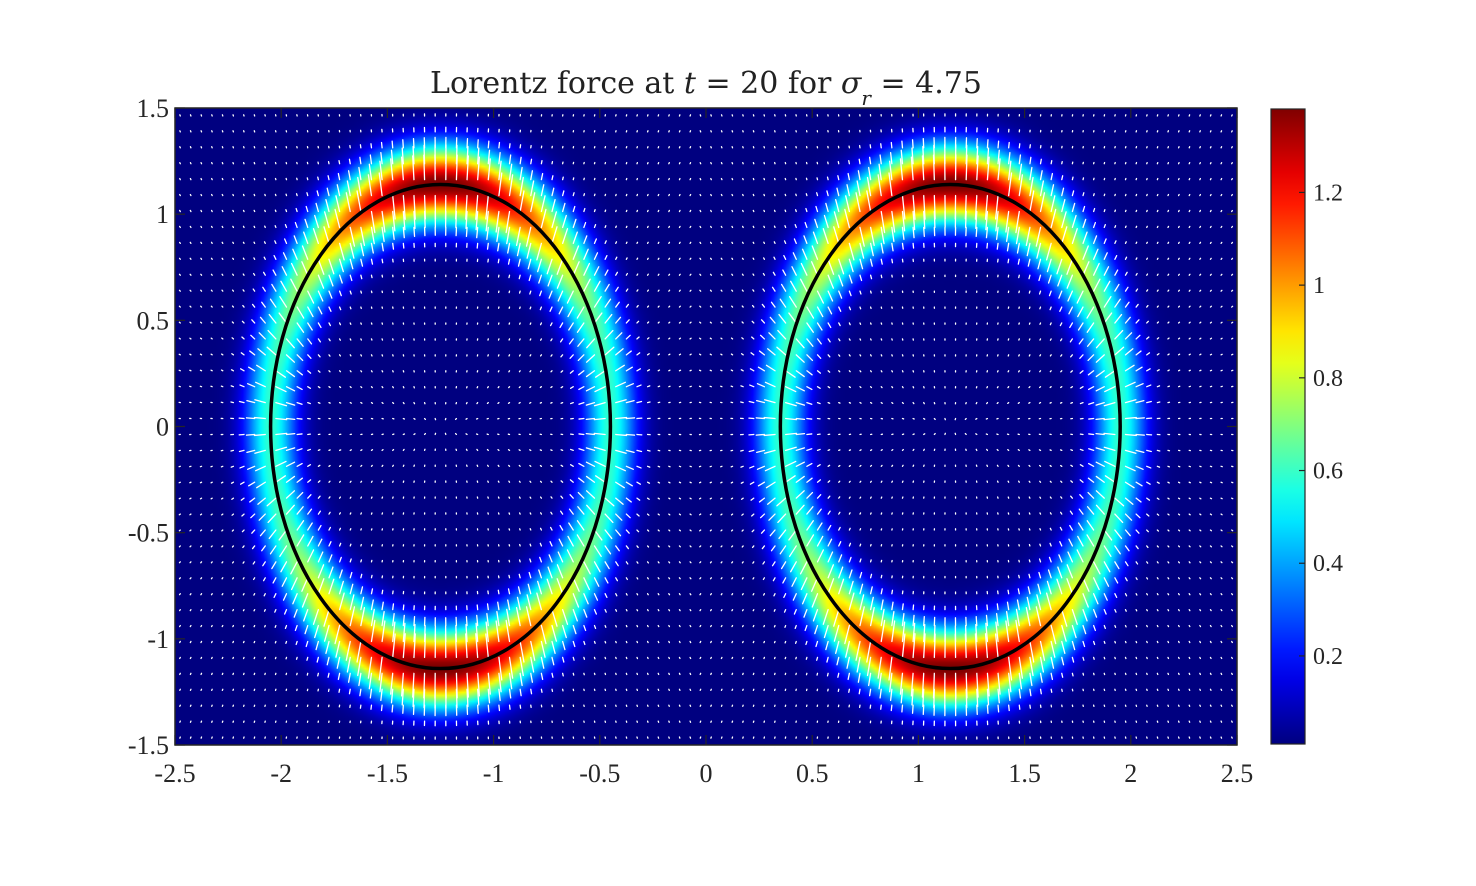  What do you see at coordinates (1288, 426) in the screenshot?
I see `colorbar-gradient` at bounding box center [1288, 426].